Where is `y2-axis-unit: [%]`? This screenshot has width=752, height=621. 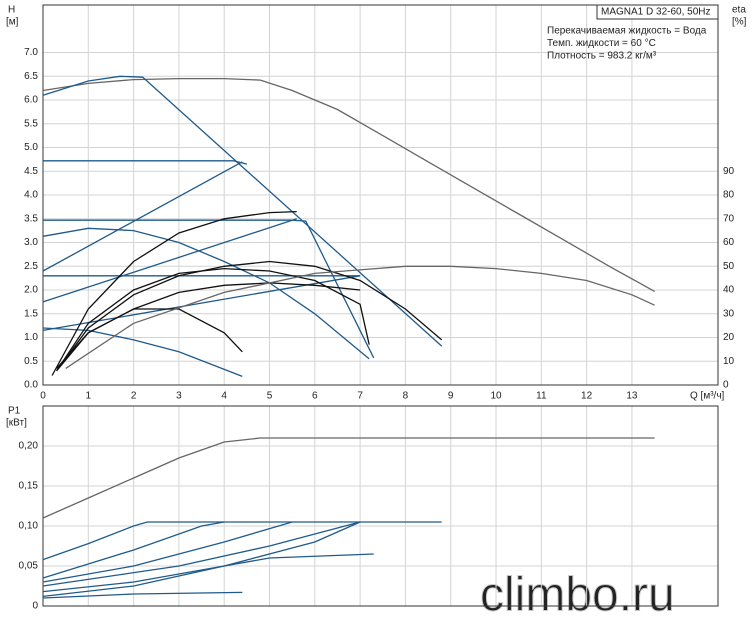 y2-axis-unit: [%] is located at coordinates (739, 22).